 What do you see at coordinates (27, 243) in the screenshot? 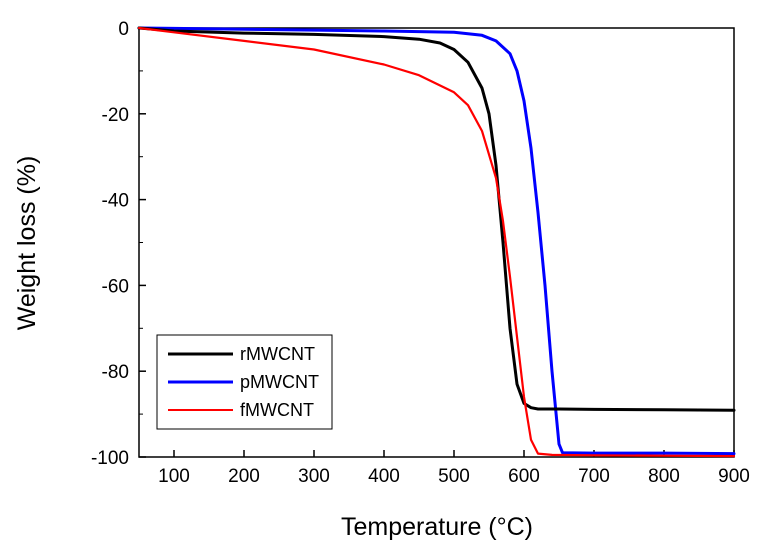
I see `y-axis-title: Weight loss (%)` at bounding box center [27, 243].